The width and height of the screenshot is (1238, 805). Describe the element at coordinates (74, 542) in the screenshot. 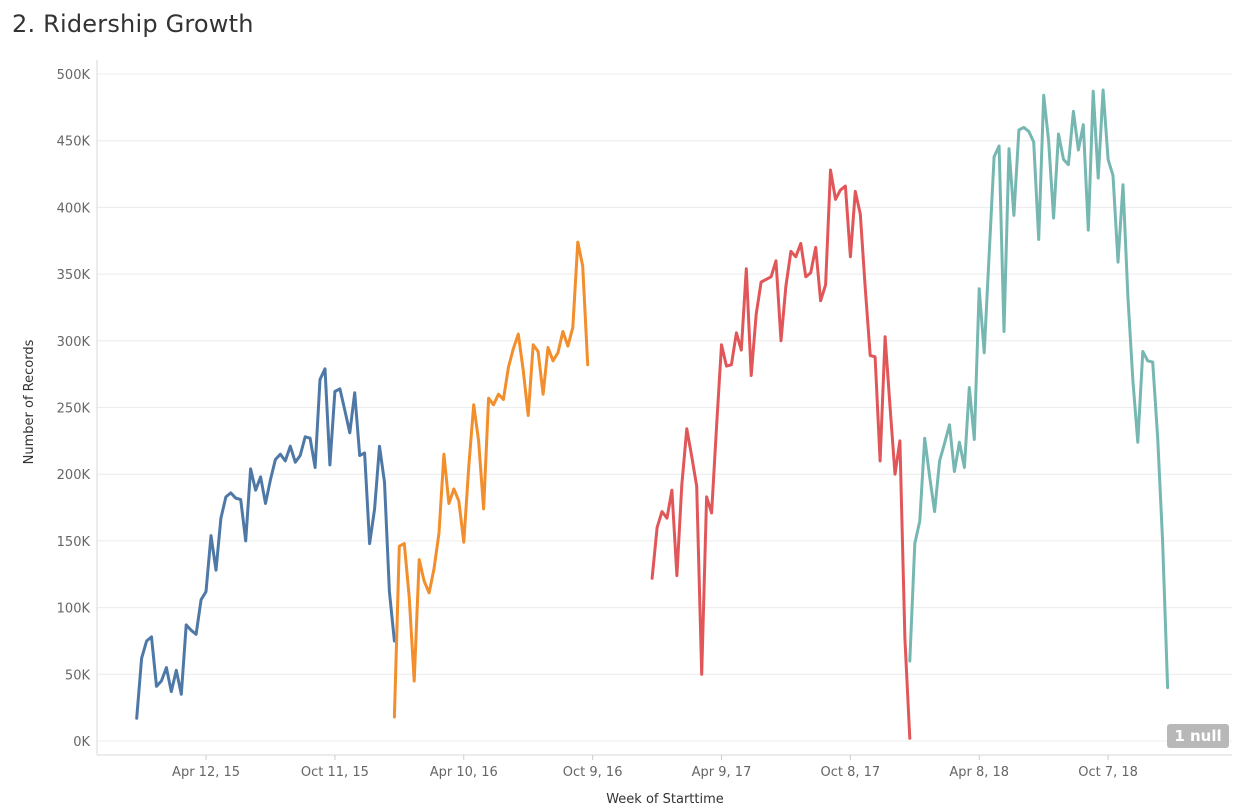

I see `y-tick-label: 150K` at that location.